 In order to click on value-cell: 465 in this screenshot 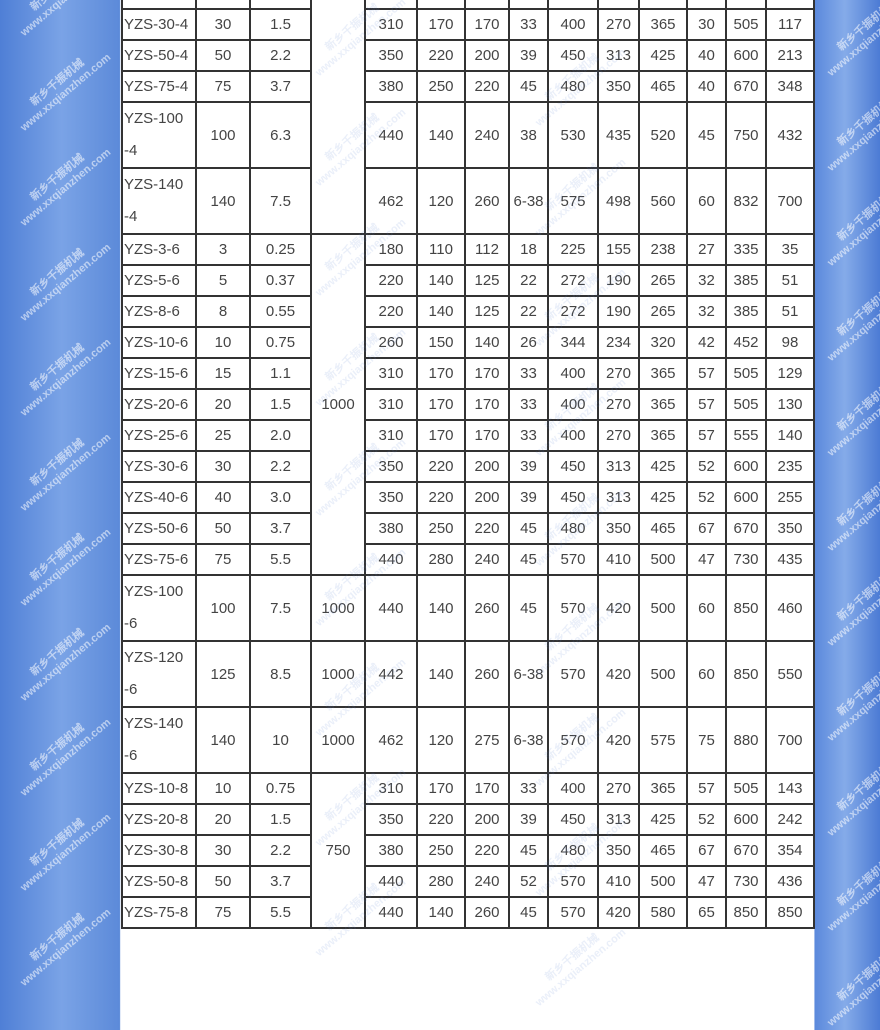, I will do `click(663, 850)`.